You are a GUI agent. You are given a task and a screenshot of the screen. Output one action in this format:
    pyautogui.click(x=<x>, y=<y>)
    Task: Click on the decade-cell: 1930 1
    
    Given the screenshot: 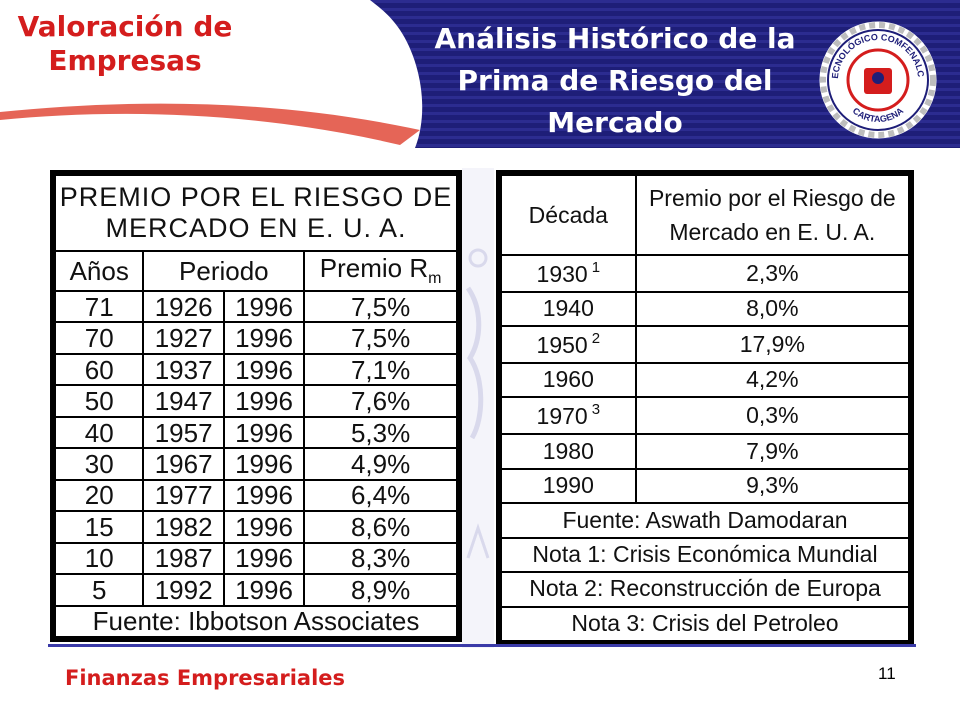 What is the action you would take?
    pyautogui.click(x=568, y=273)
    